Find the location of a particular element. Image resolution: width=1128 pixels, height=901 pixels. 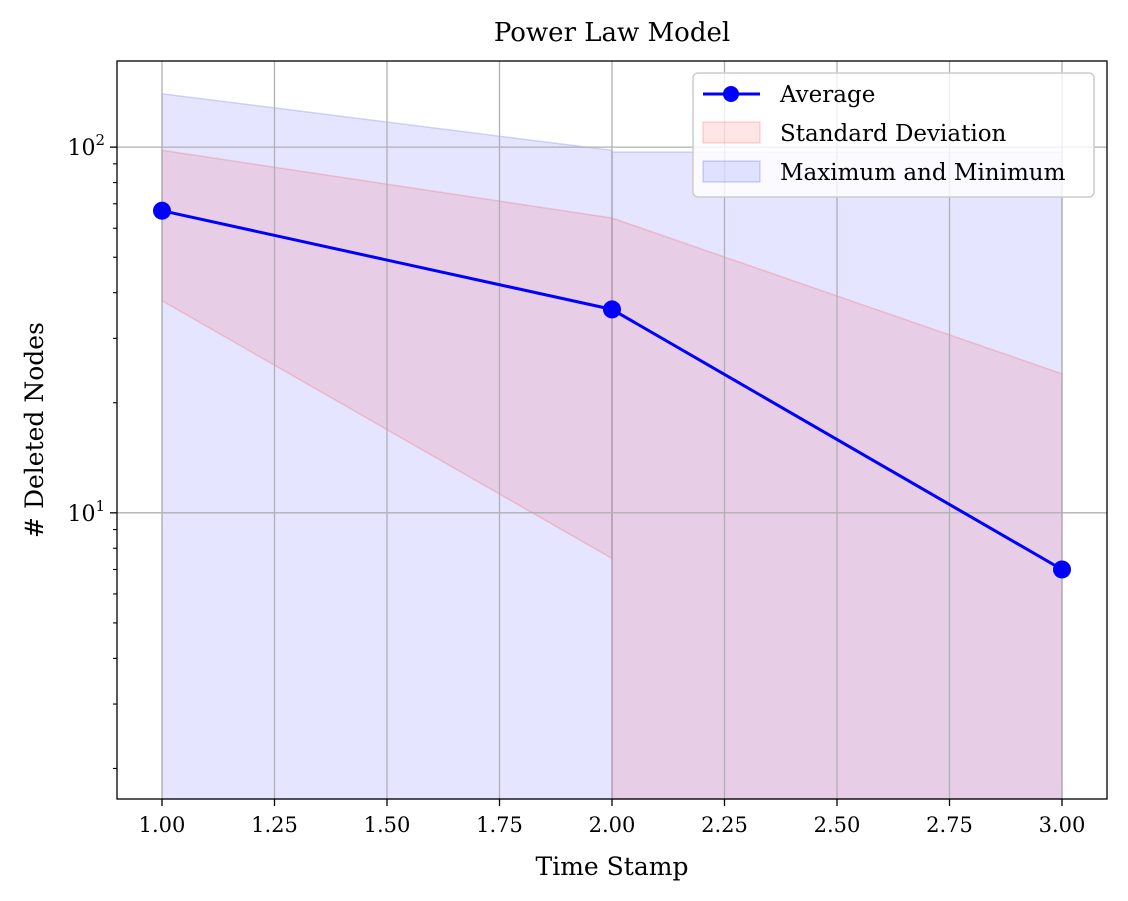

legend-standard-deviation-label: Standard Deviation is located at coordinates (893, 134).